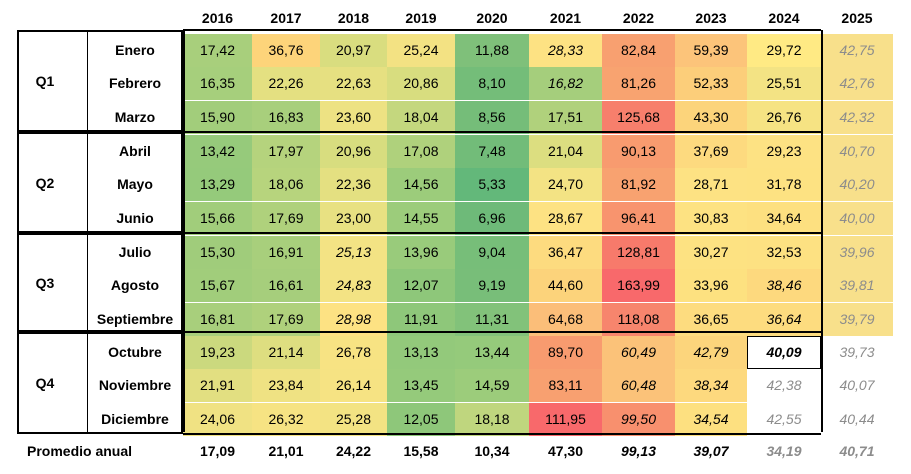 Image resolution: width=911 pixels, height=474 pixels. What do you see at coordinates (492, 352) in the screenshot?
I see `data-cell: 13,44` at bounding box center [492, 352].